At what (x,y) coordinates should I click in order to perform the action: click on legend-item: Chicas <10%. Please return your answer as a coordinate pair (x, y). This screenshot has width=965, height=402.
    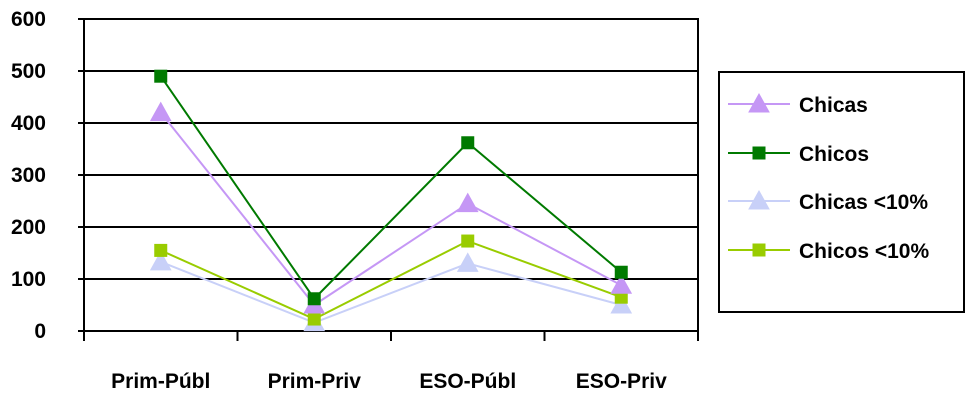
    Looking at the image, I should click on (828, 201).